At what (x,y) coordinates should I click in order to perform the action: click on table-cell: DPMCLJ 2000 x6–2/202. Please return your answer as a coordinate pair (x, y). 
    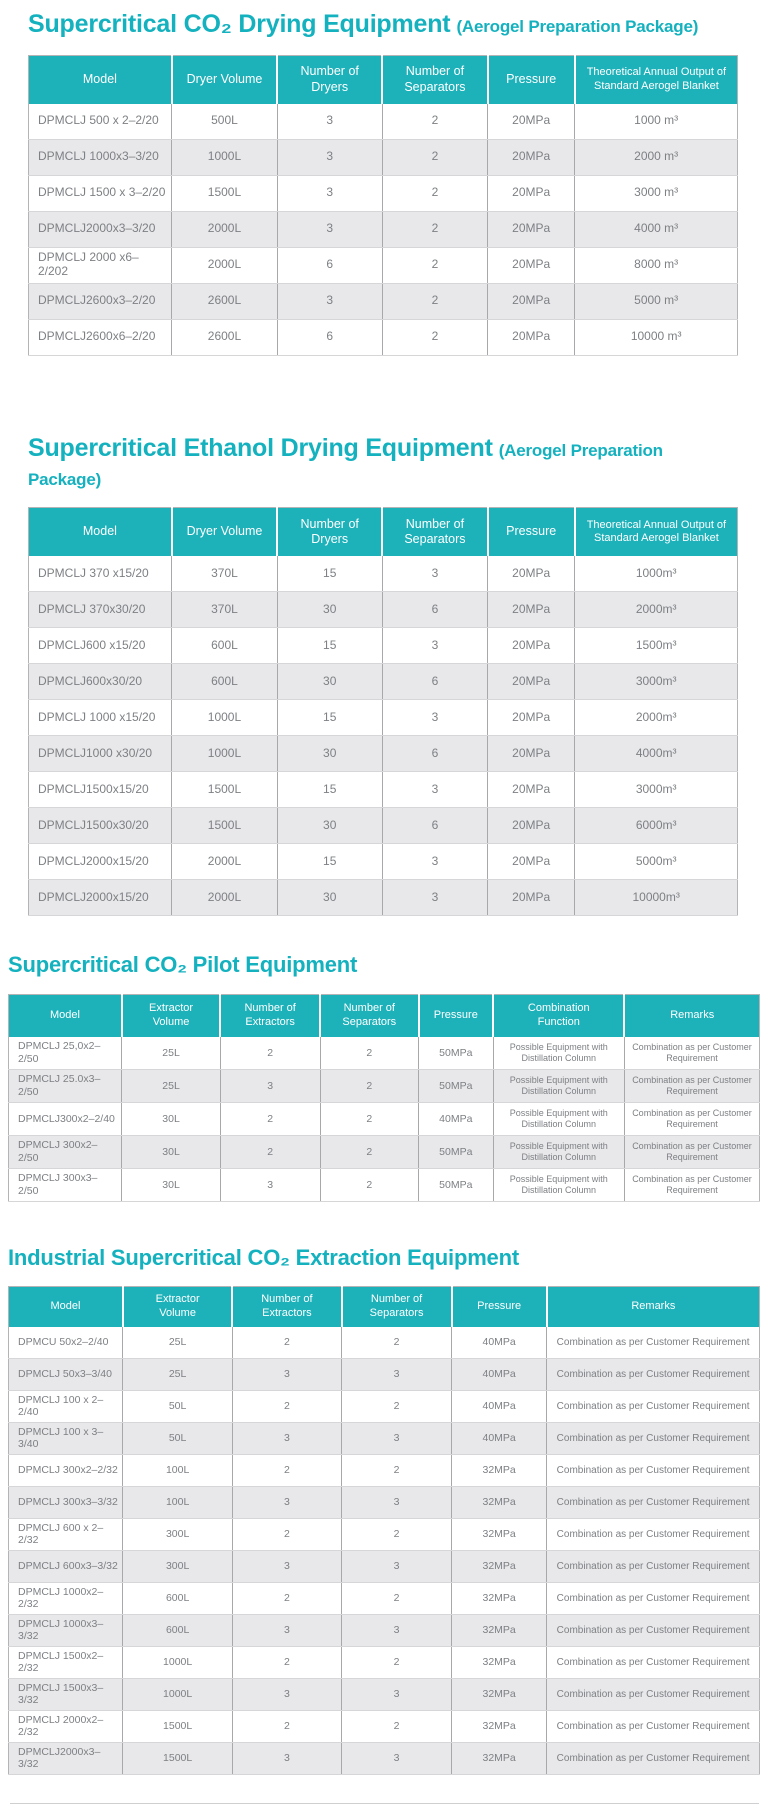
    Looking at the image, I should click on (100, 265).